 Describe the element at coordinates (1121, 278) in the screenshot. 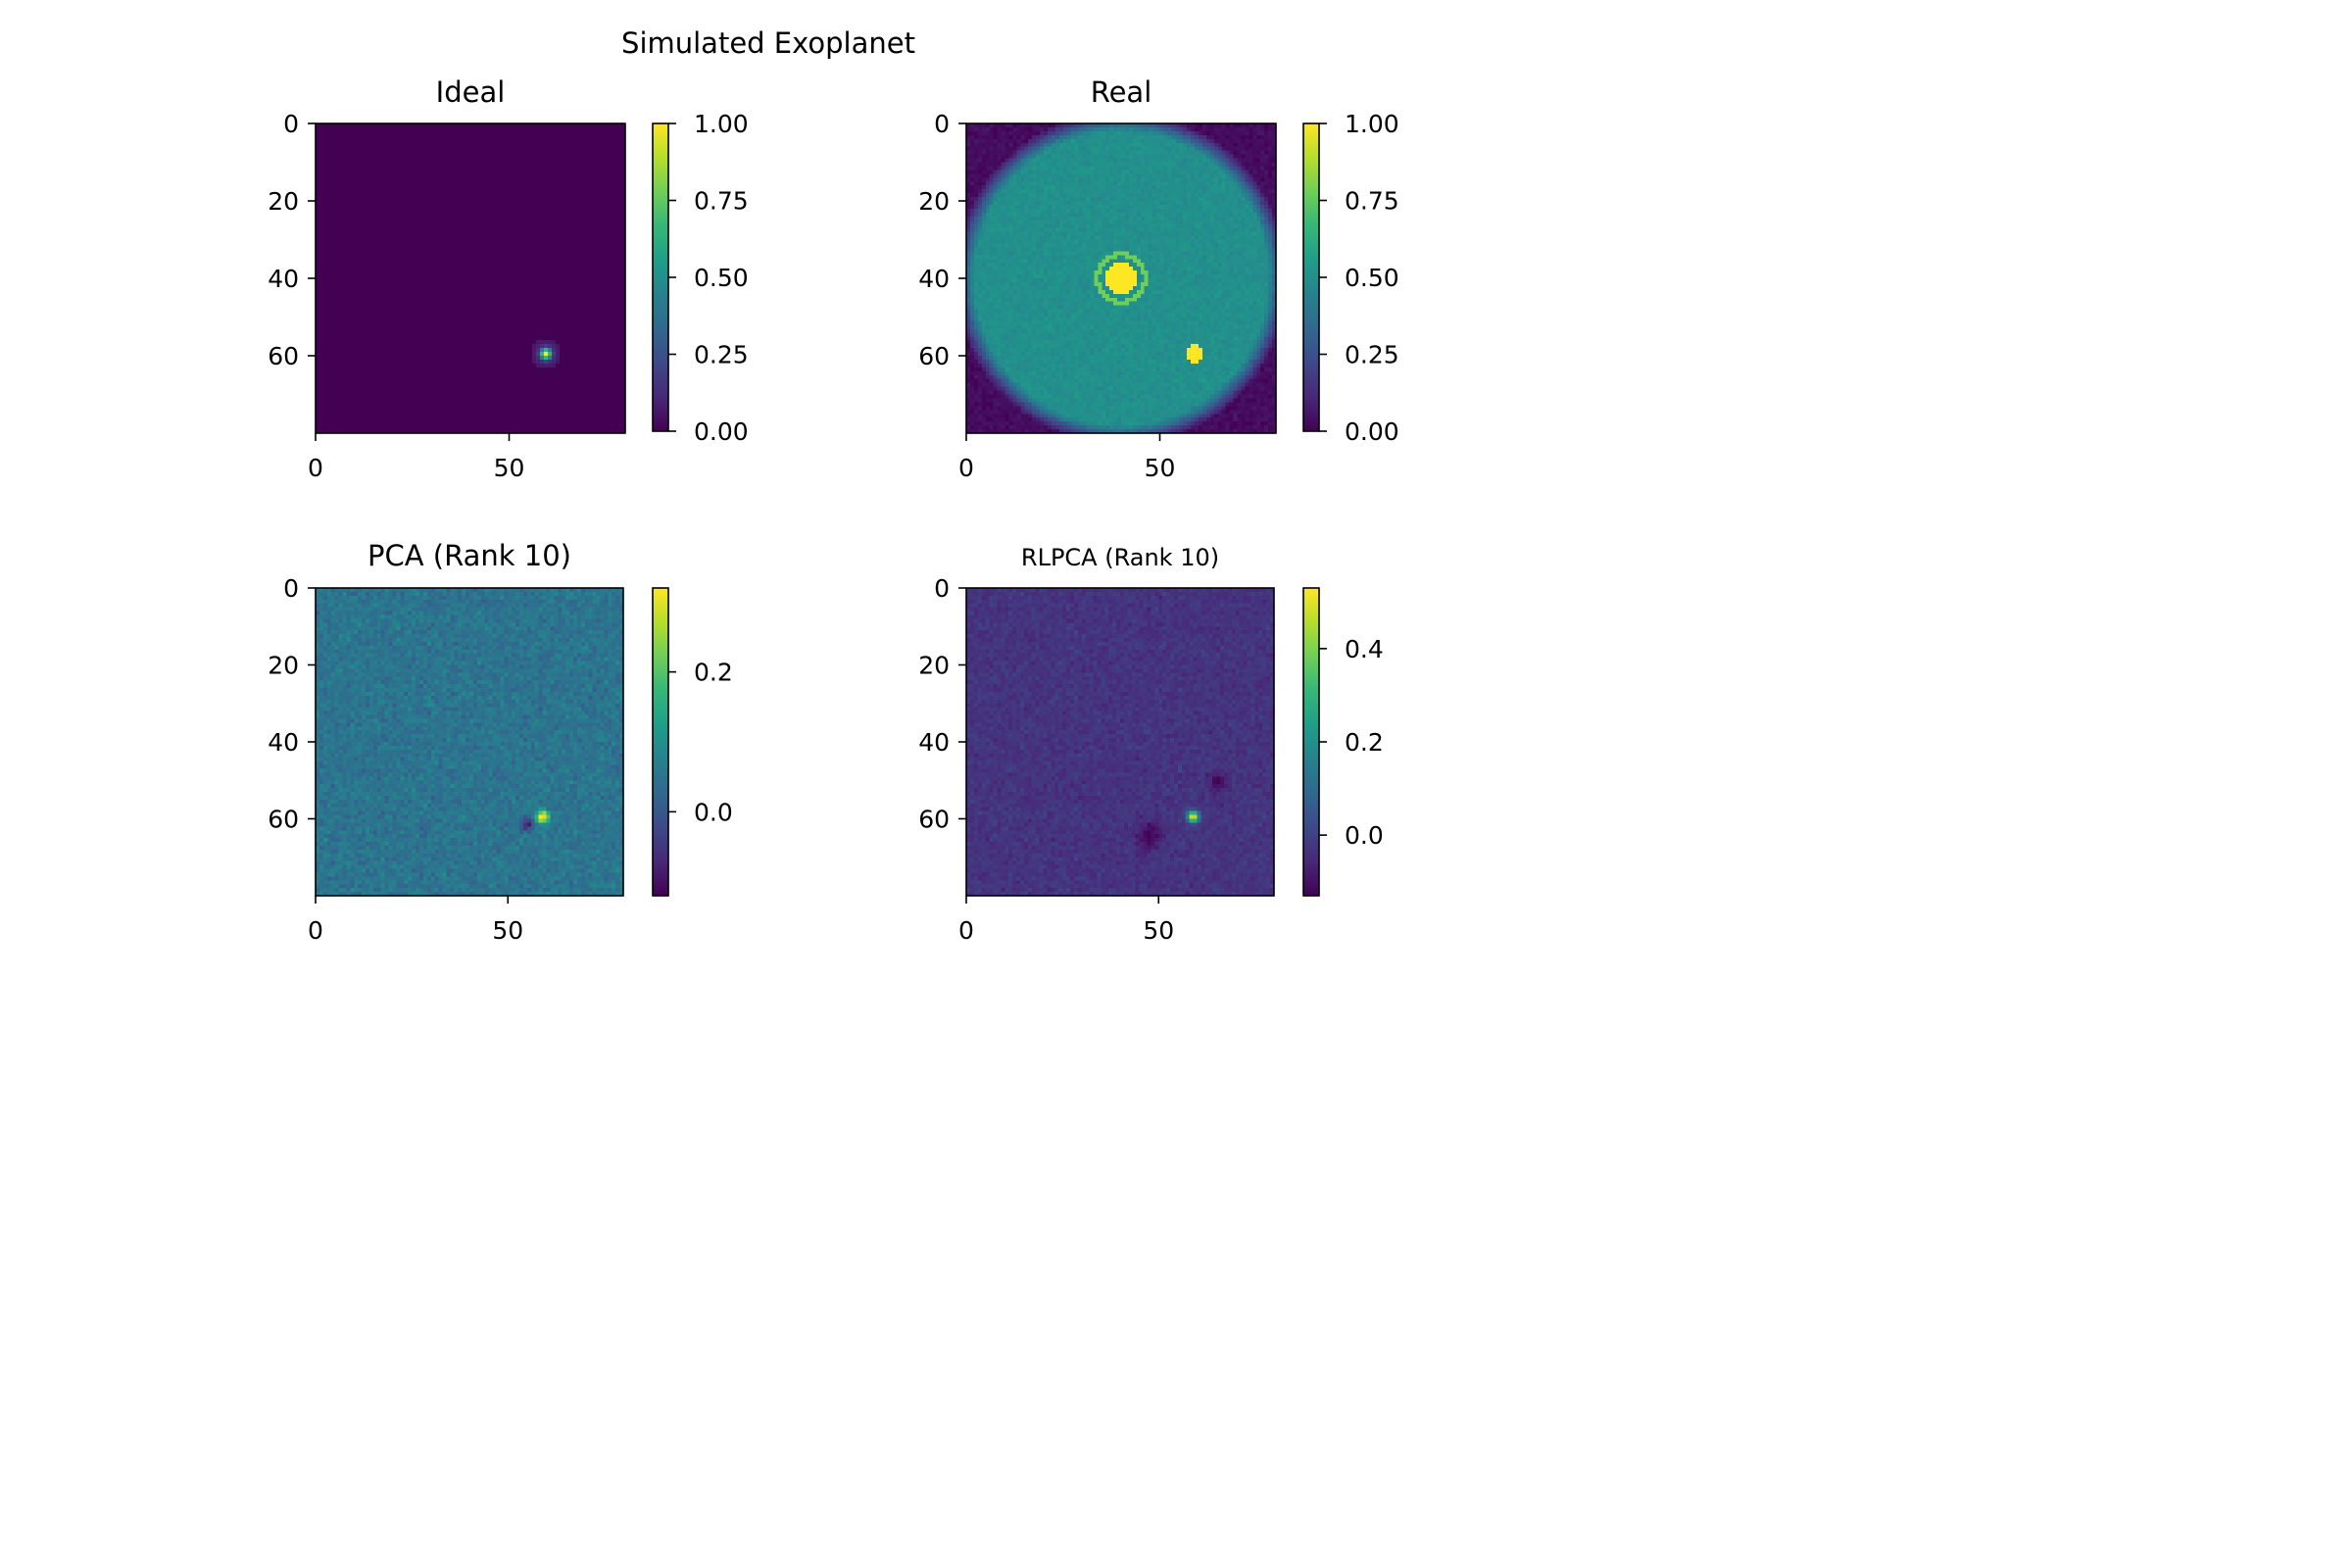

I see `heatmap-image-real` at that location.